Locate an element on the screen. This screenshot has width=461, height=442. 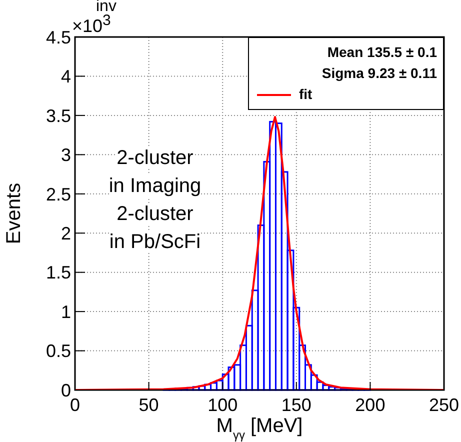
y-tick-label: 1 is located at coordinates (65, 312).